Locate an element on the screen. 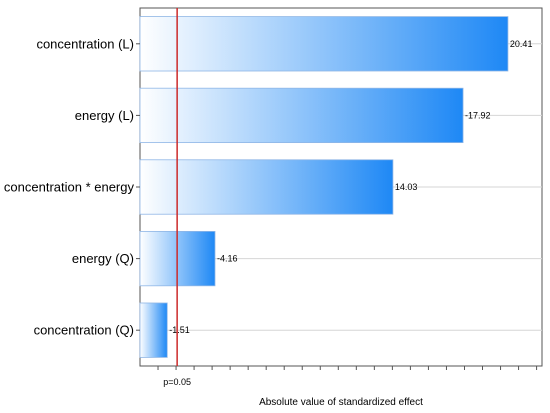  category-label: concentration (Q) is located at coordinates (84, 330).